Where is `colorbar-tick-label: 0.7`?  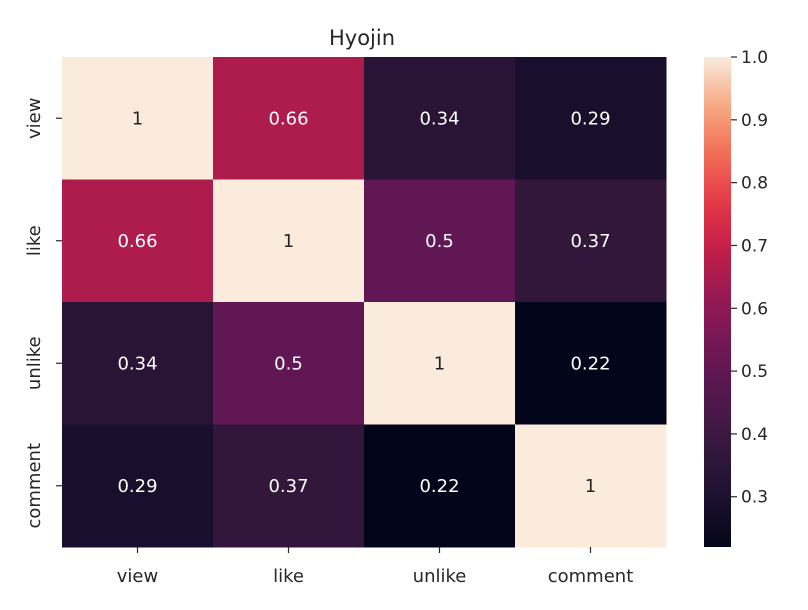
colorbar-tick-label: 0.7 is located at coordinates (754, 246).